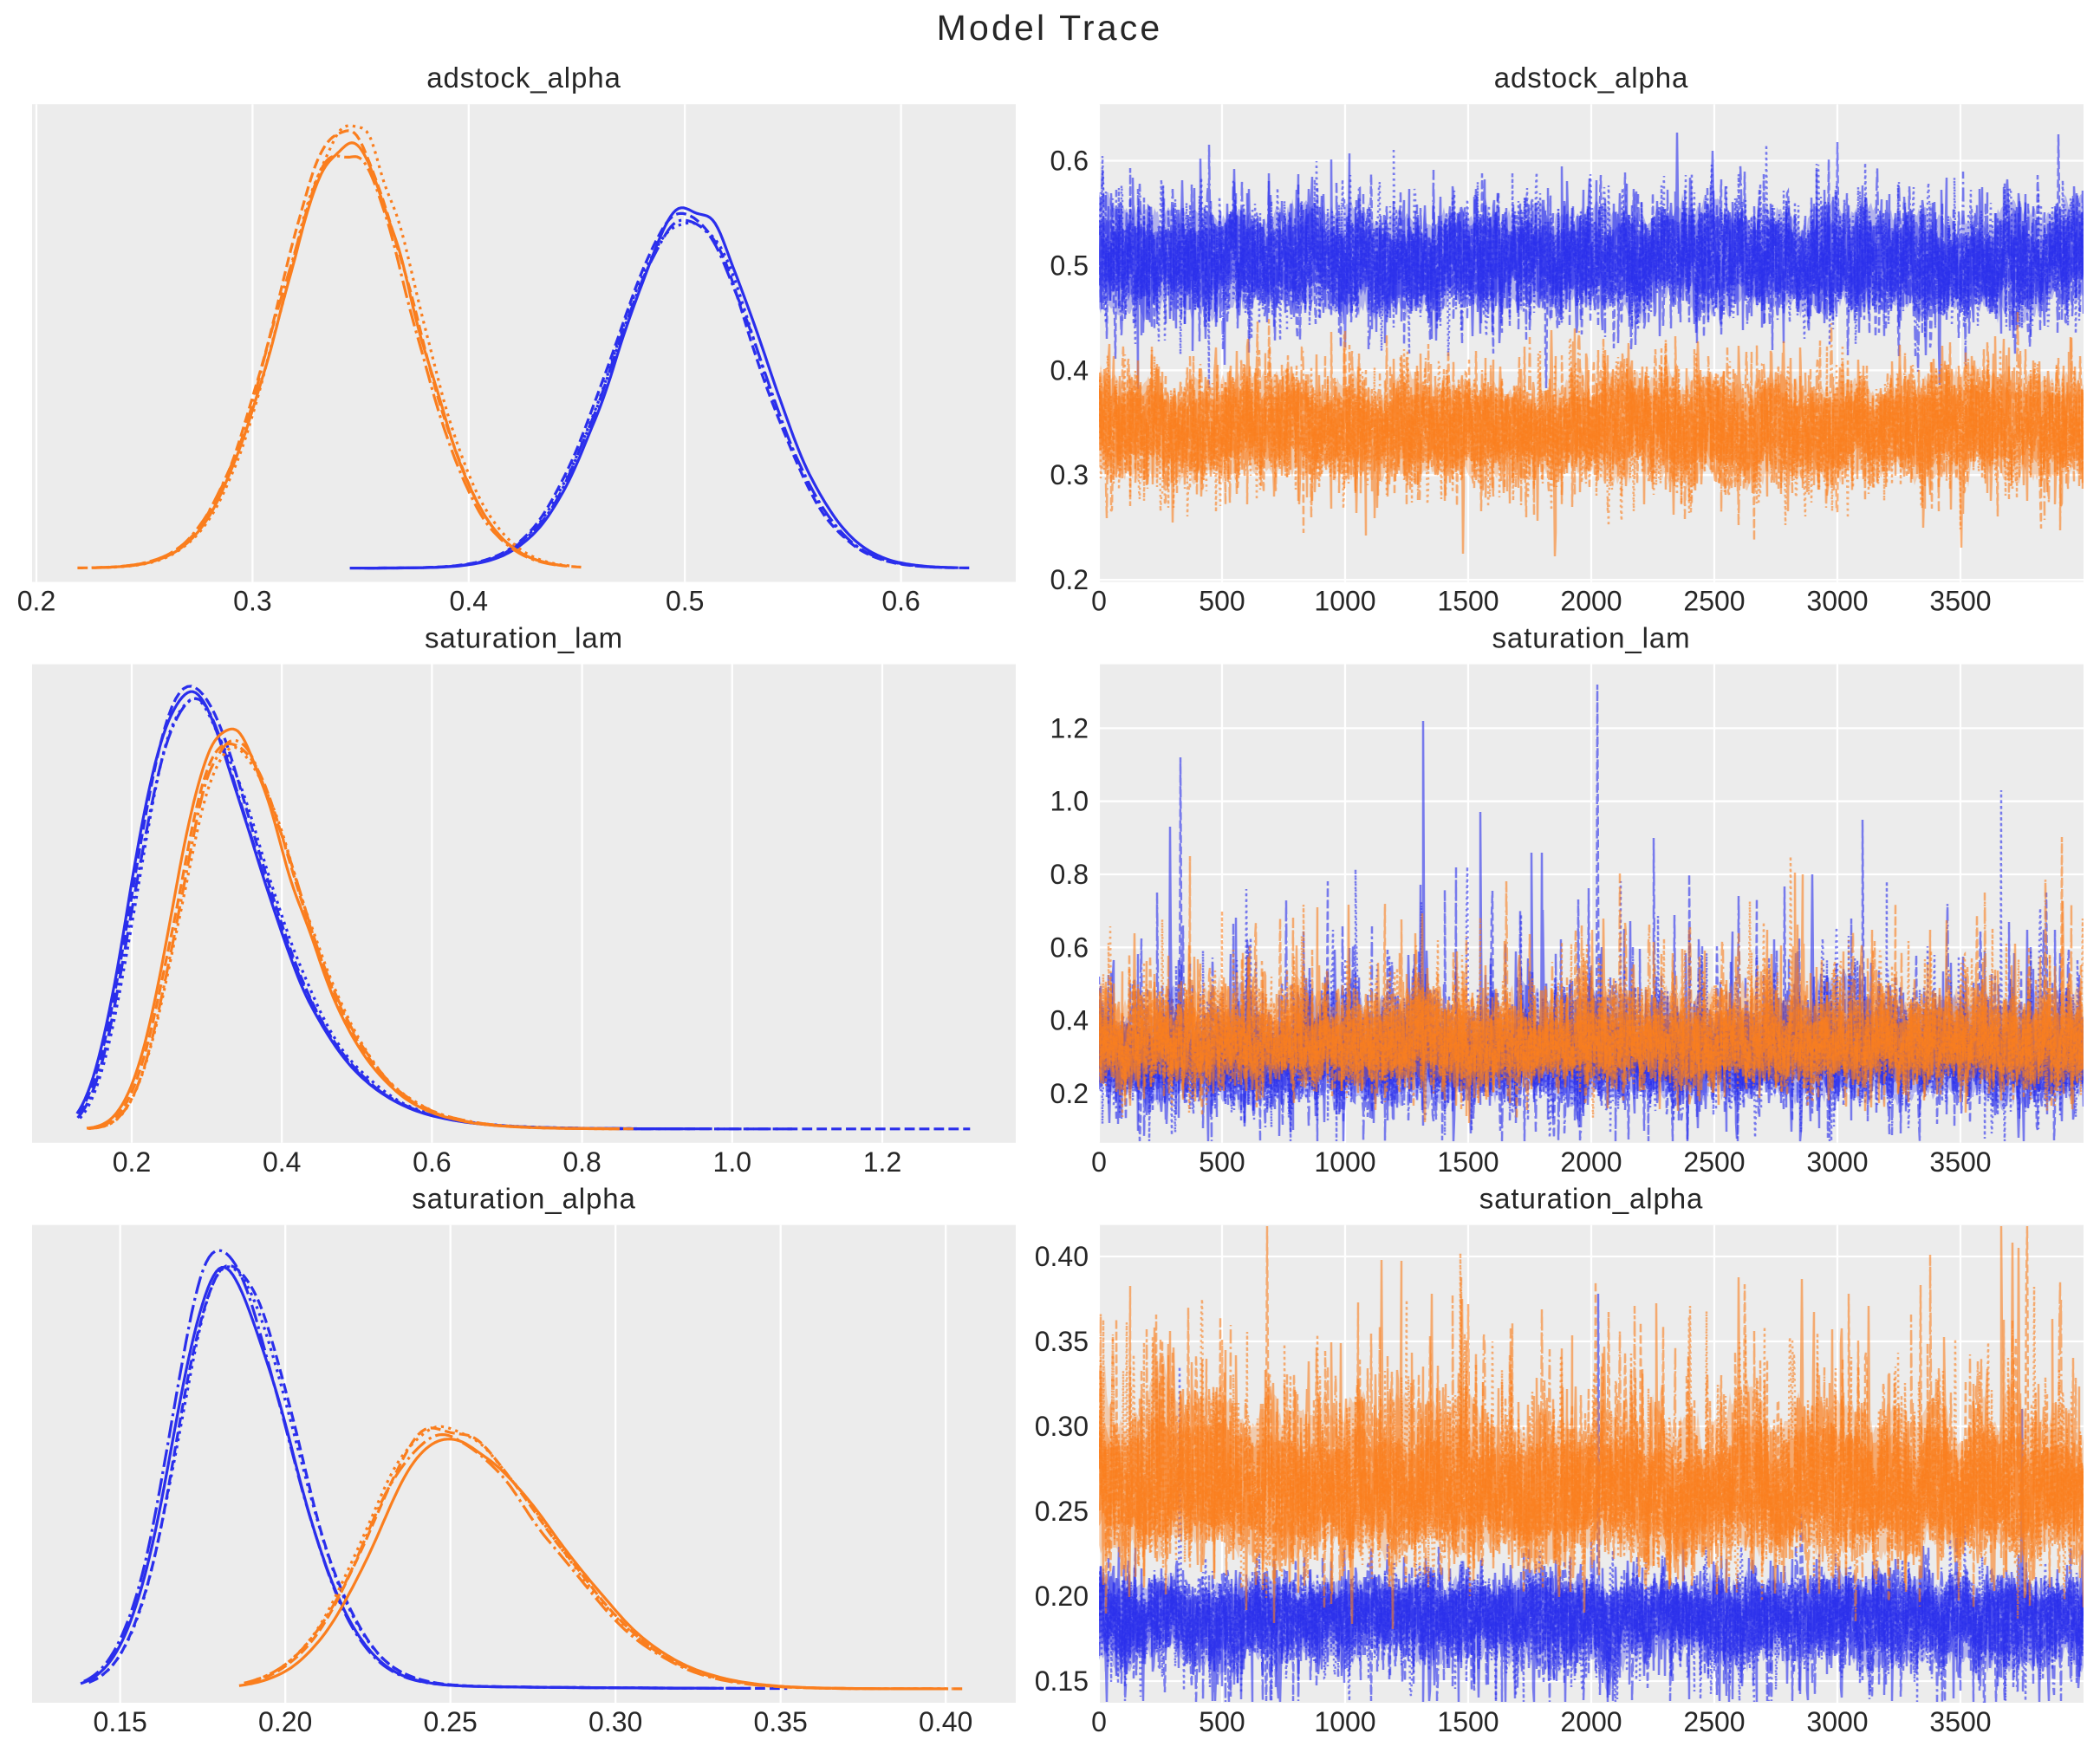  I want to click on svg-text: Model Trace, so click(1050, 28).